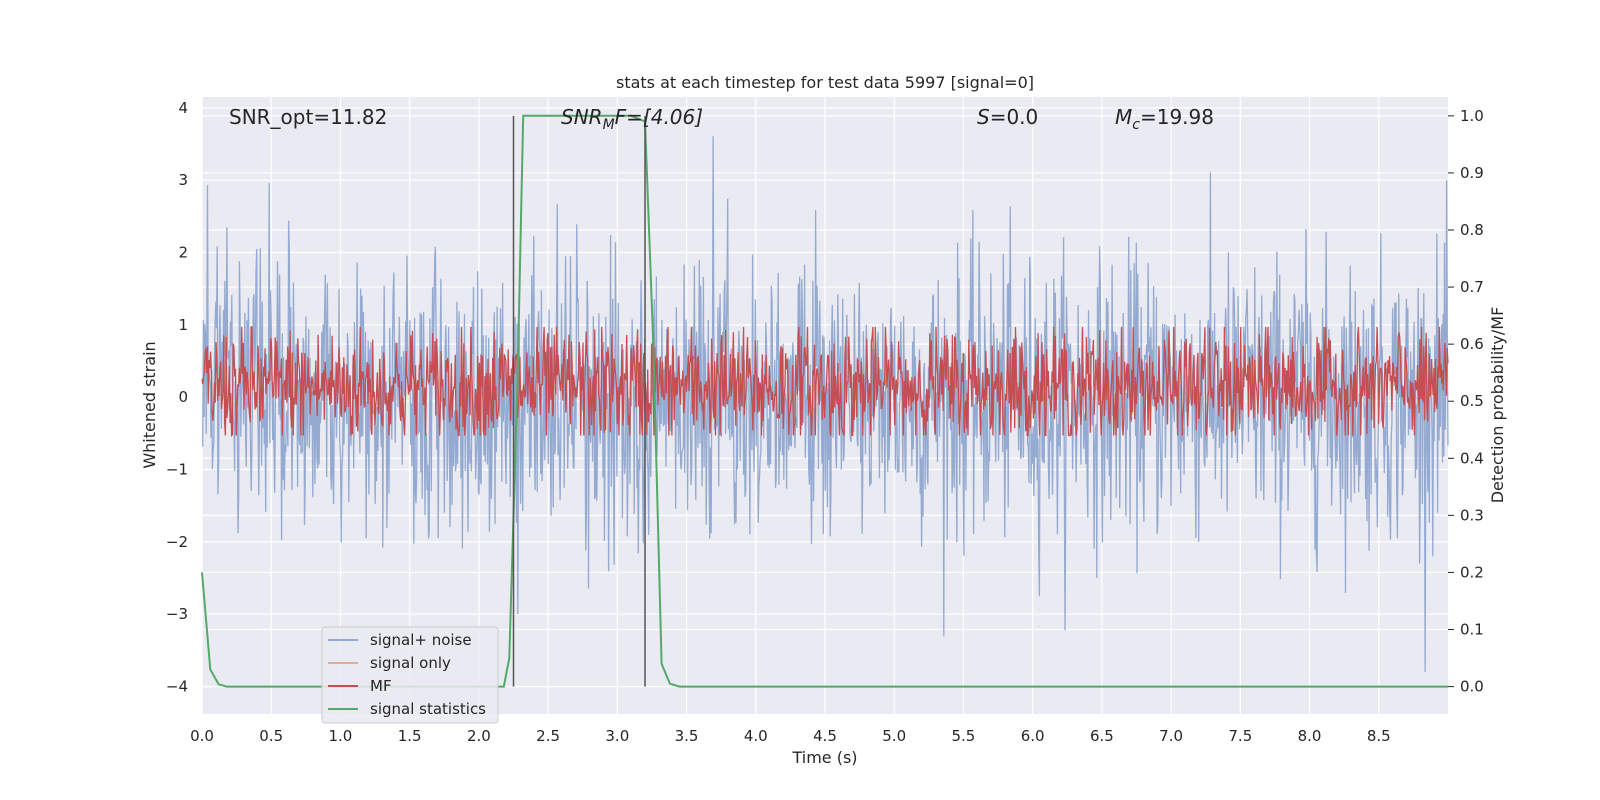 Image resolution: width=1600 pixels, height=800 pixels. Describe the element at coordinates (271, 736) in the screenshot. I see `x-tick-label: 0.5` at that location.